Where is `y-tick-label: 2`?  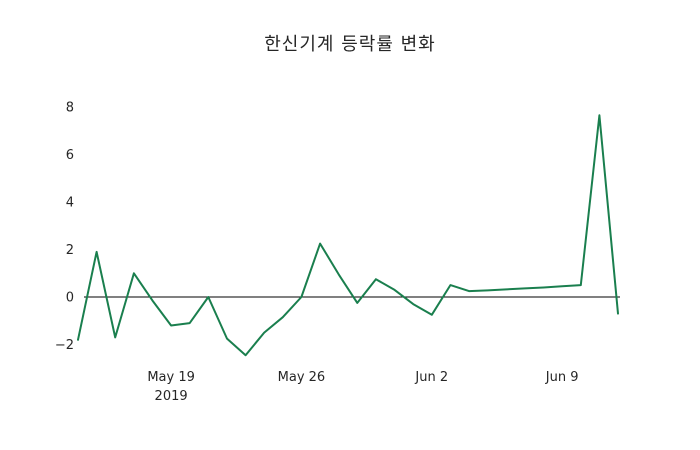 y-tick-label: 2 is located at coordinates (70, 250).